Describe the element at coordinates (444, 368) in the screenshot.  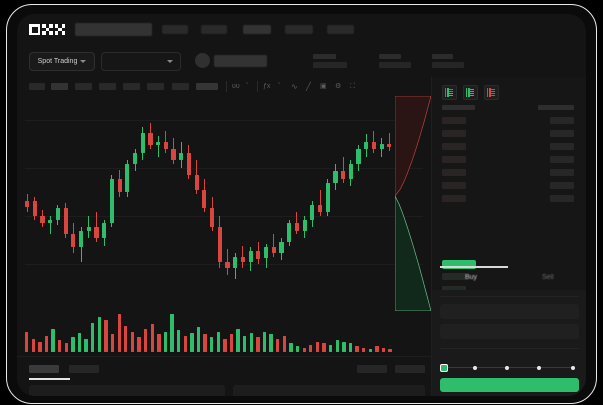
I see `slider-knob` at that location.